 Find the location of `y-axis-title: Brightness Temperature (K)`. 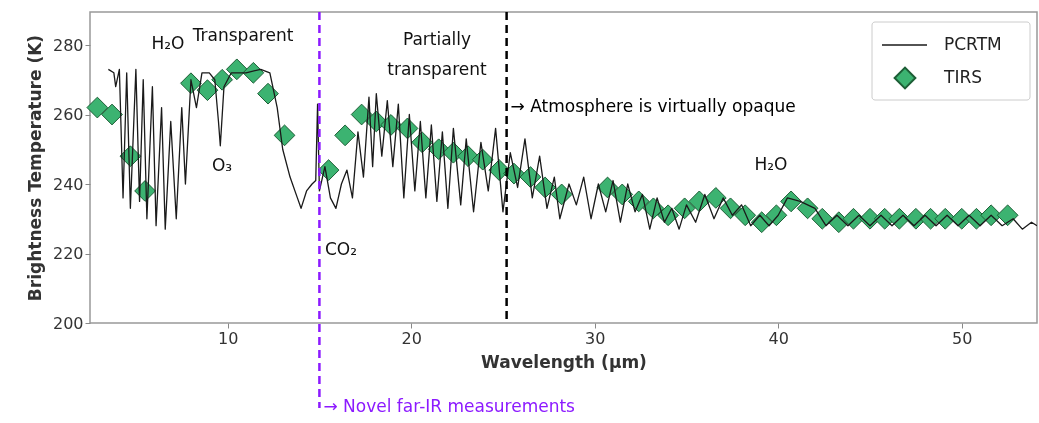

y-axis-title: Brightness Temperature (K) is located at coordinates (34, 168).